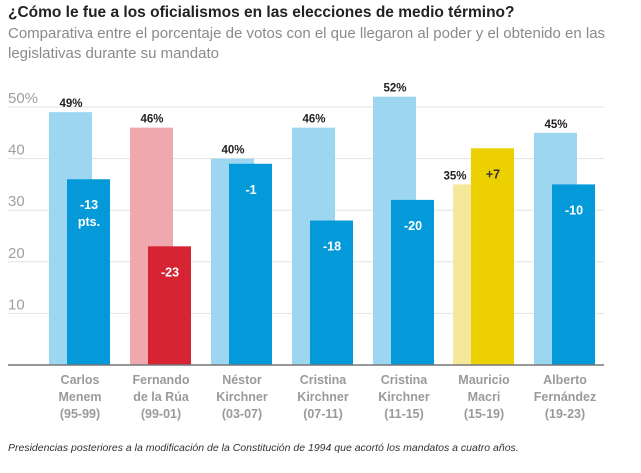 This screenshot has height=473, width=641. What do you see at coordinates (23, 98) in the screenshot?
I see `y-tick-label: 50%` at bounding box center [23, 98].